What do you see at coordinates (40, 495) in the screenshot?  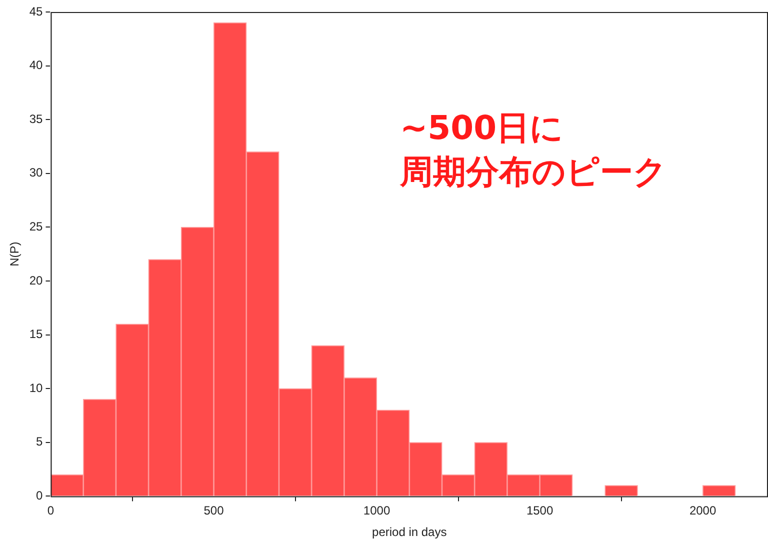 I see `y-tick-label: 0` at bounding box center [40, 495].